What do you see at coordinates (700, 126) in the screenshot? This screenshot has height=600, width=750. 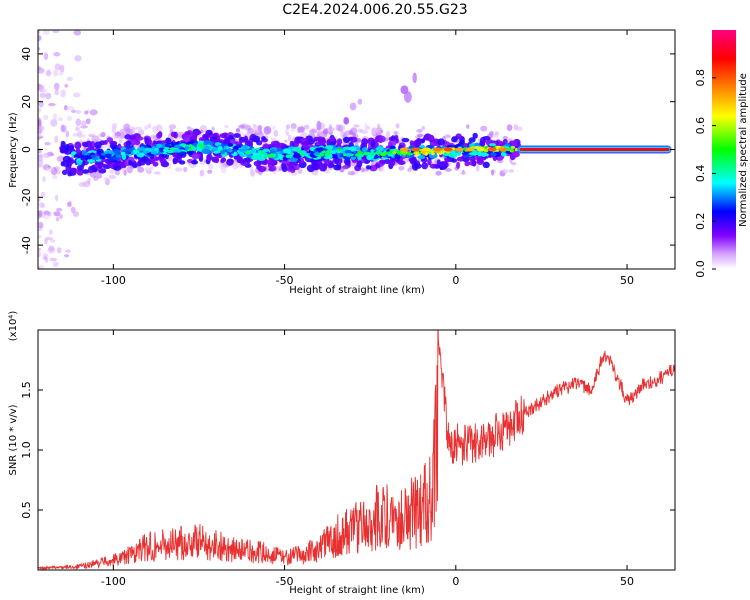 I see `colorbar-tick-label: 0.6` at bounding box center [700, 126].